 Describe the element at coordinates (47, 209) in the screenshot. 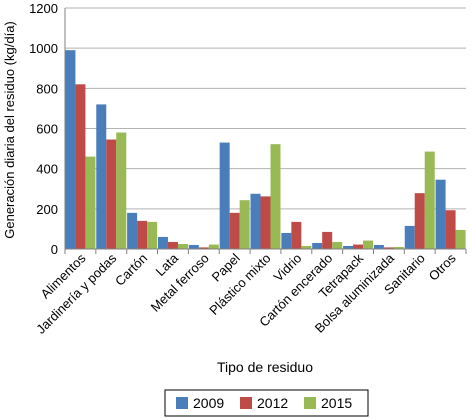

I see `y-tick-label: 200` at that location.